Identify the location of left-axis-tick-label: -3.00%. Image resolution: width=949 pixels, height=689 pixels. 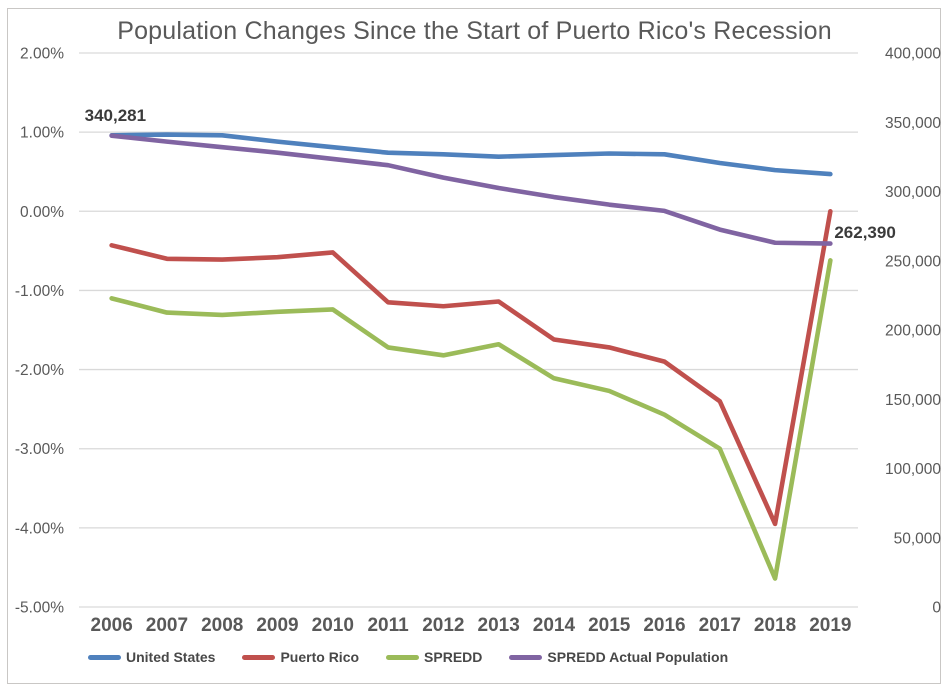
(39, 449).